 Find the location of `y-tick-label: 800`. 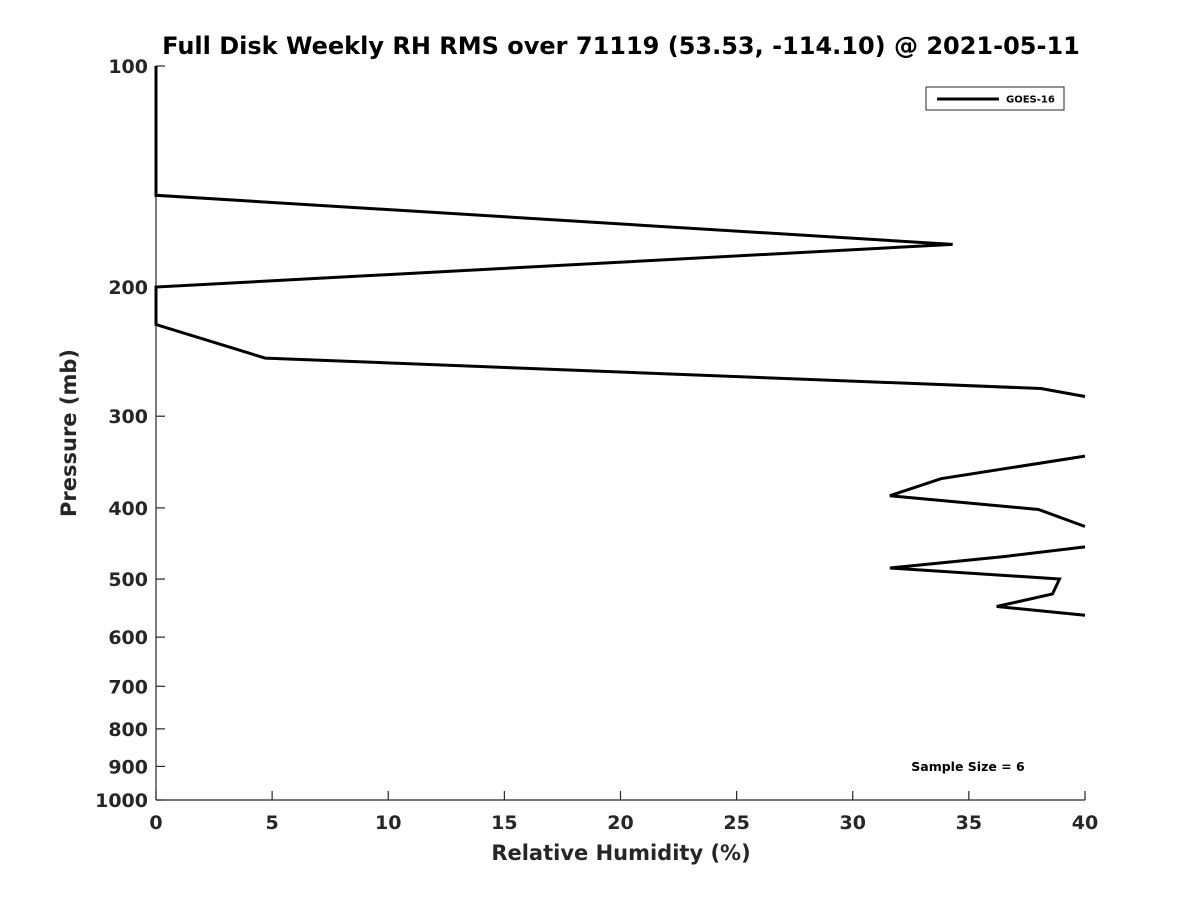

y-tick-label: 800 is located at coordinates (128, 730).